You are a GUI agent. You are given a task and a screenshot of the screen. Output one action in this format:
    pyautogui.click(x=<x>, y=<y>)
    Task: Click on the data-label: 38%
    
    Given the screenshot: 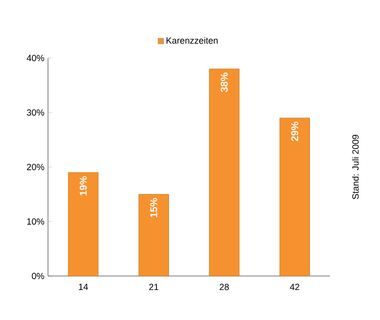 What is the action you would take?
    pyautogui.click(x=224, y=82)
    